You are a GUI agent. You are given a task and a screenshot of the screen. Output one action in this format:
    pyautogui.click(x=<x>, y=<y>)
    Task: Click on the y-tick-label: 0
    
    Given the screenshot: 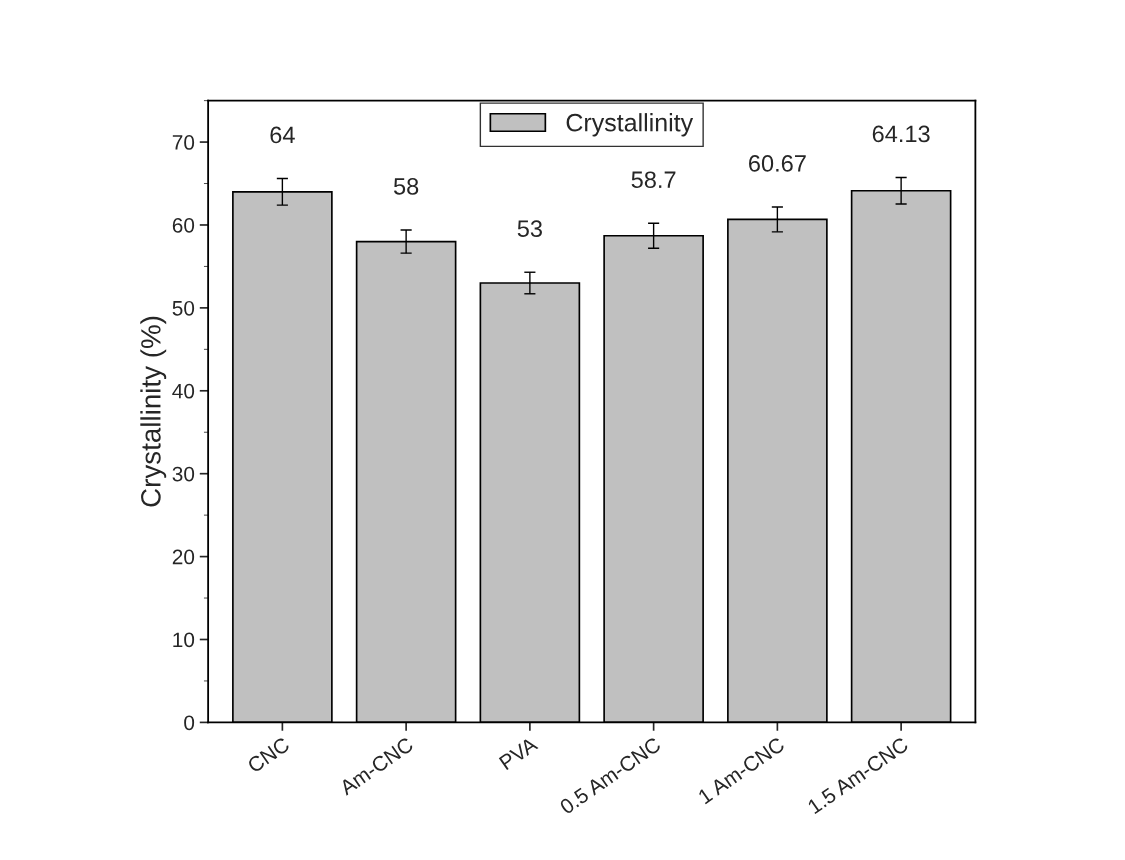 What is the action you would take?
    pyautogui.click(x=189, y=723)
    